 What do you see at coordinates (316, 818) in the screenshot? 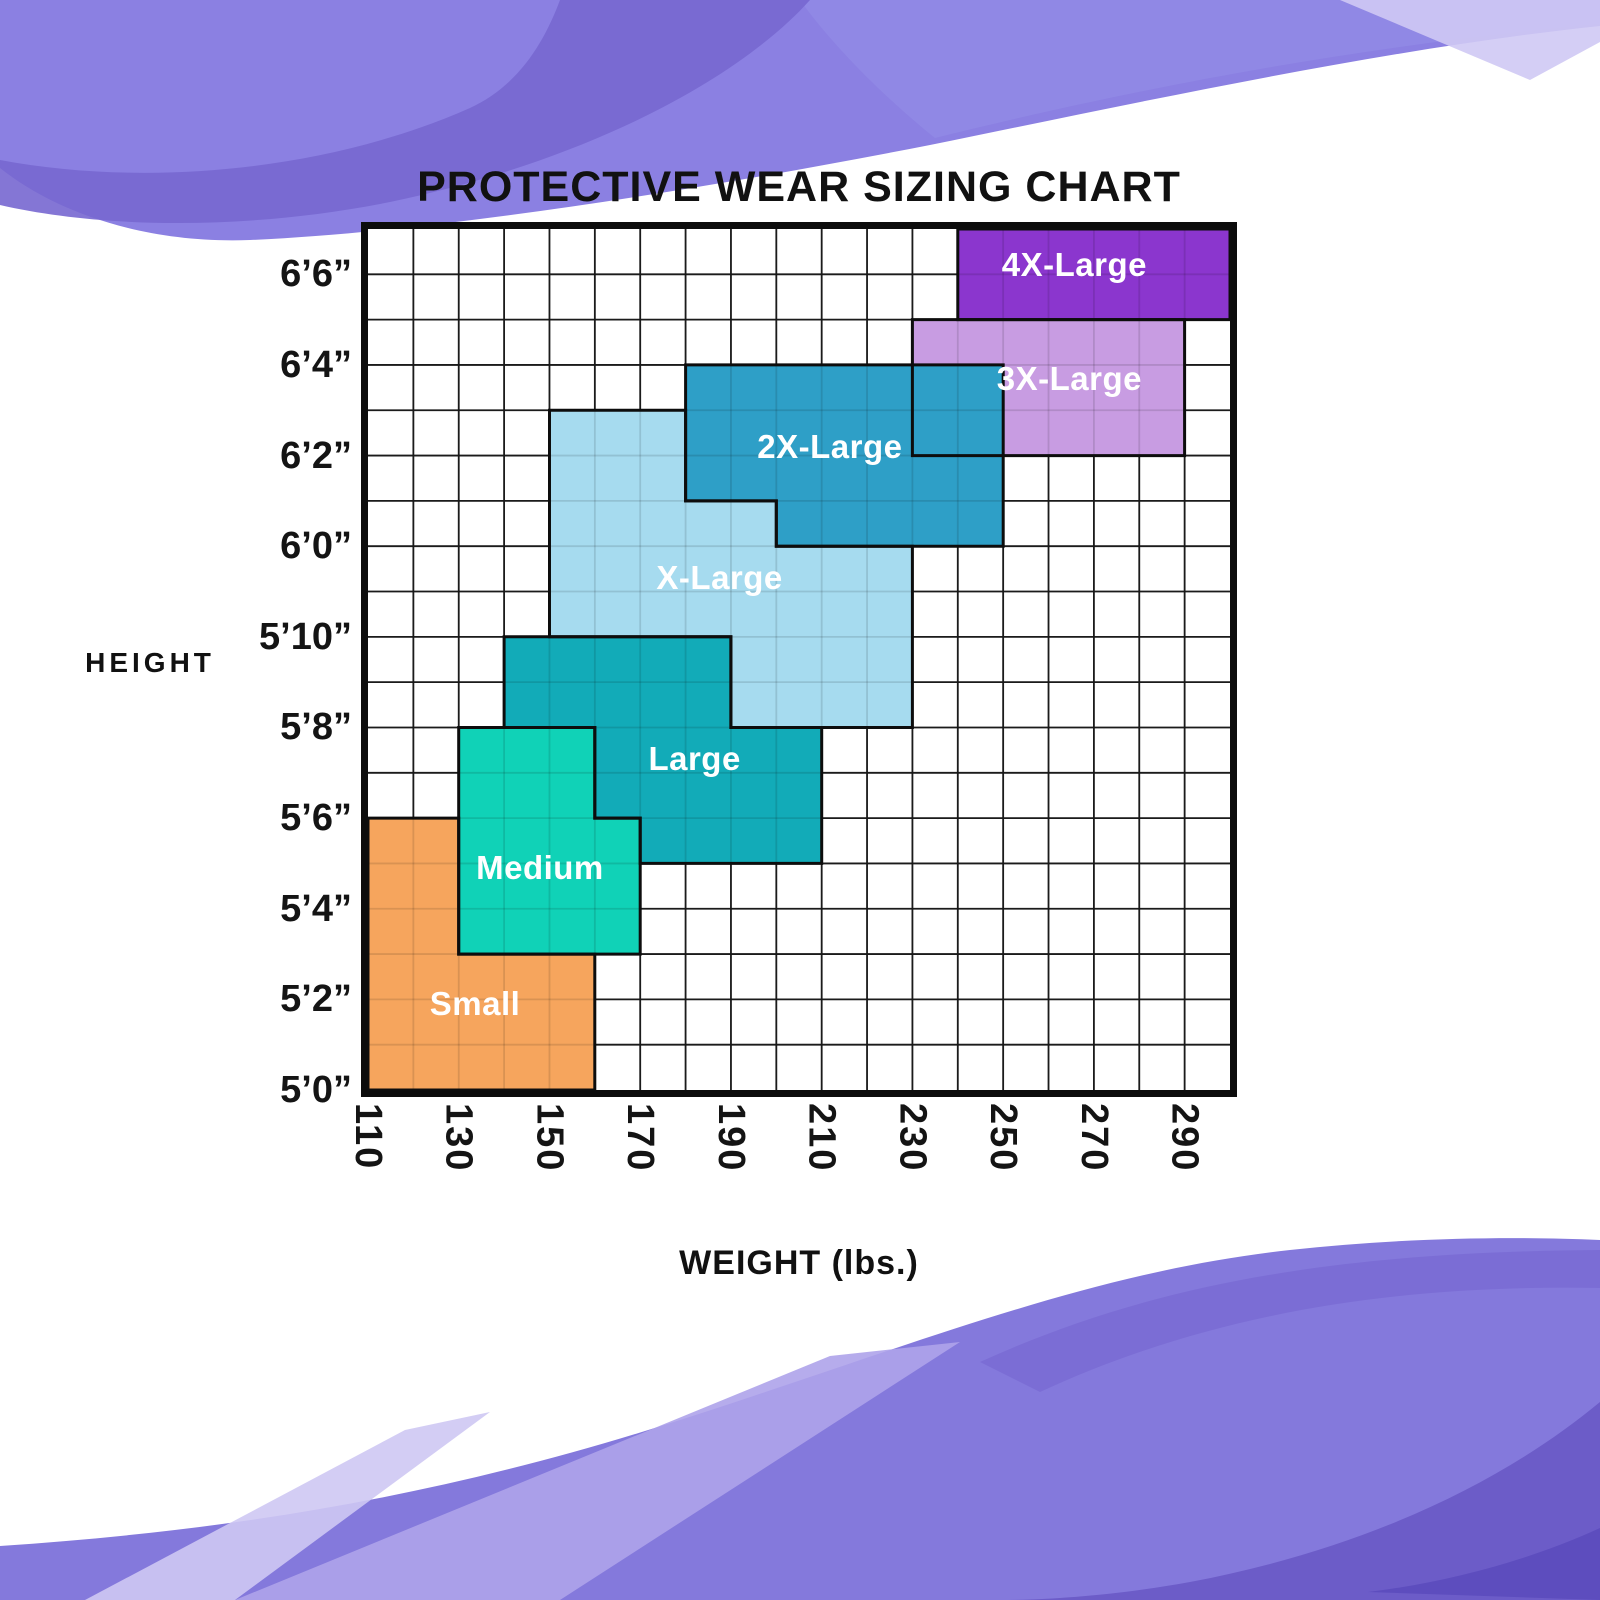
I see `y-tick-label: 5’6”` at bounding box center [316, 818].